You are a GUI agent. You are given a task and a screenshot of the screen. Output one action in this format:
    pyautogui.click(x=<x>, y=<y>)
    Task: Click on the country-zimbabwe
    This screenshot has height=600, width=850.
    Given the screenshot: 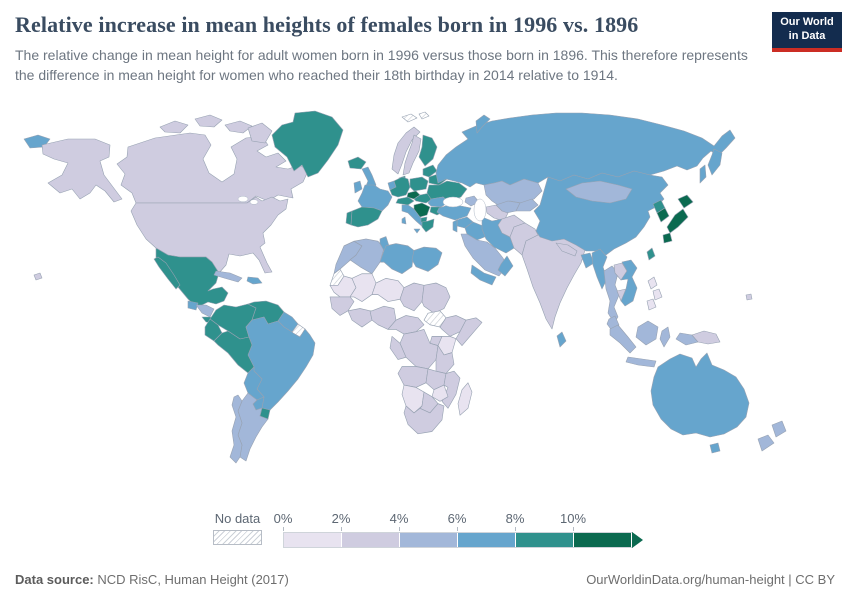 What is the action you would take?
    pyautogui.click(x=440, y=393)
    